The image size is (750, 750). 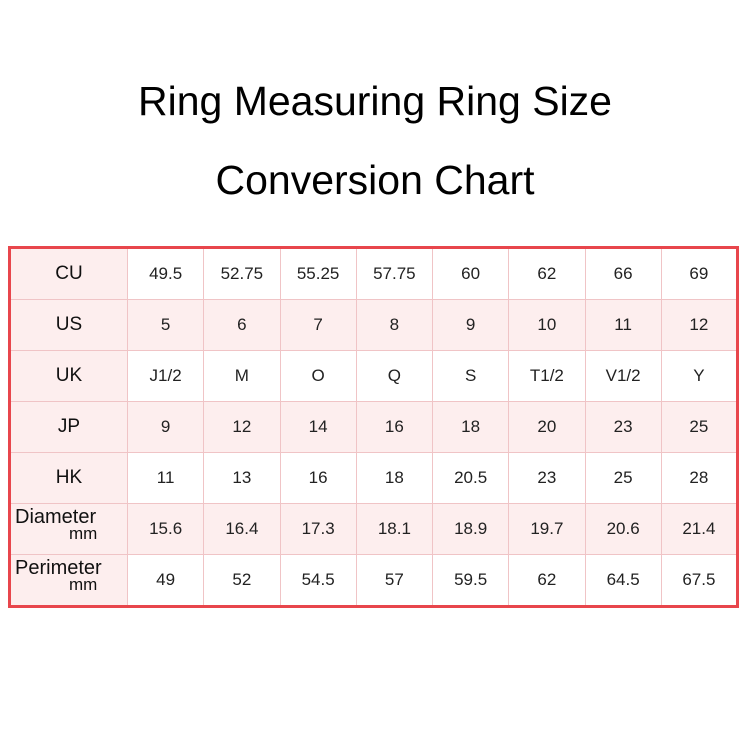 What do you see at coordinates (375, 180) in the screenshot?
I see `title-line-2: Conversion Chart` at bounding box center [375, 180].